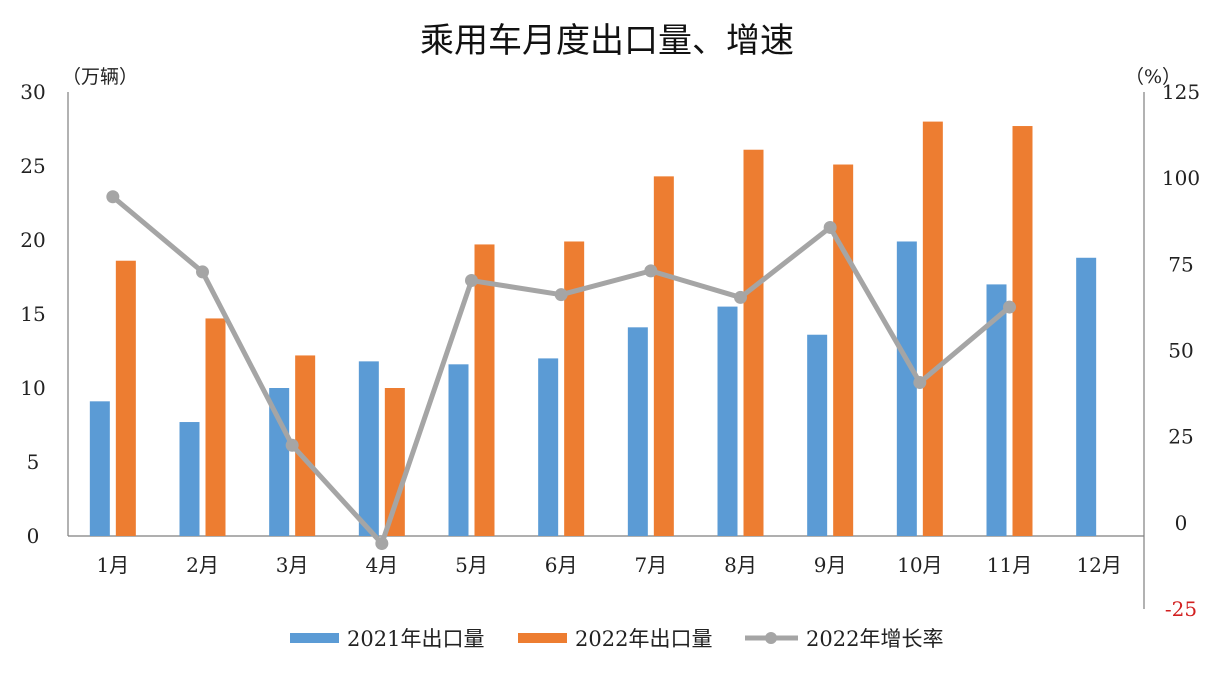 The height and width of the screenshot is (681, 1214). I want to click on y-right-tick-label: 75, so click(1180, 264).